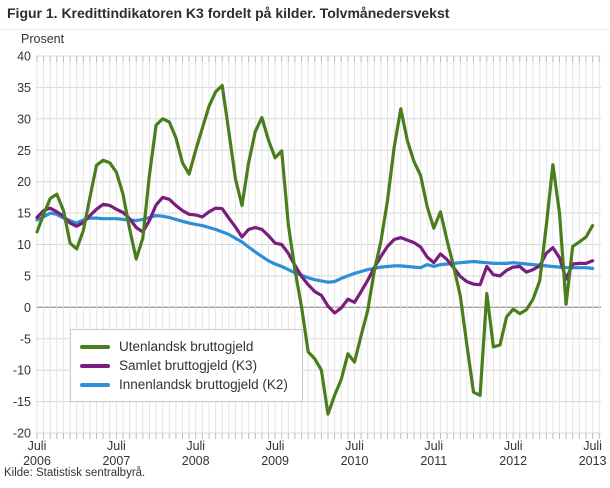  Describe the element at coordinates (513, 461) in the screenshot. I see `x-axis-label-year: 2012` at that location.